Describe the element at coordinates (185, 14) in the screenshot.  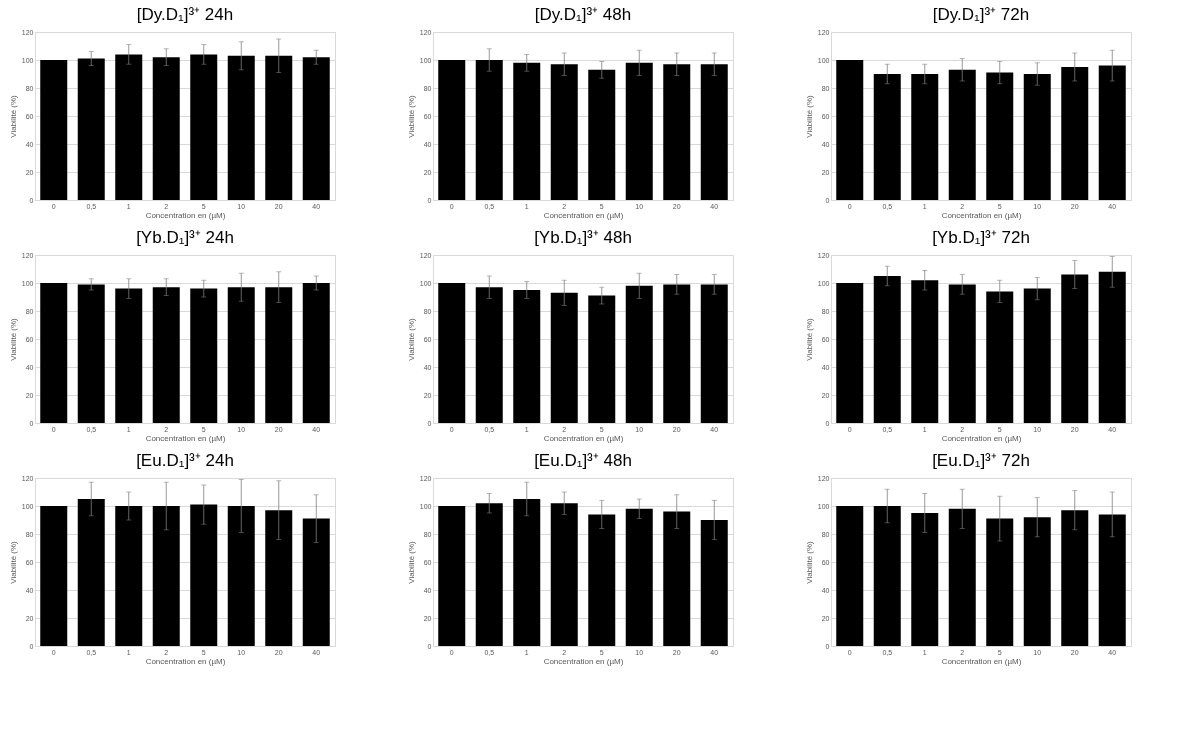
I see `chart-title: [Dy.D₁]³⁺ 24h` at that location.